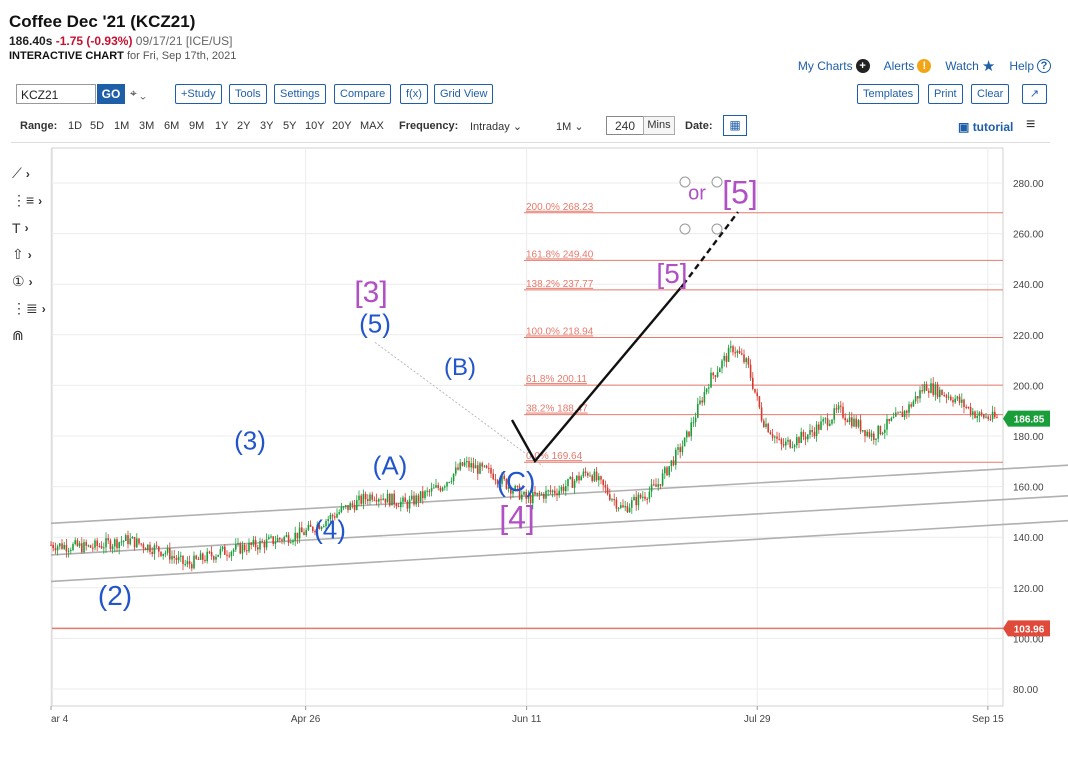  What do you see at coordinates (1028, 437) in the screenshot?
I see `y-tick-label: 180.00` at bounding box center [1028, 437].